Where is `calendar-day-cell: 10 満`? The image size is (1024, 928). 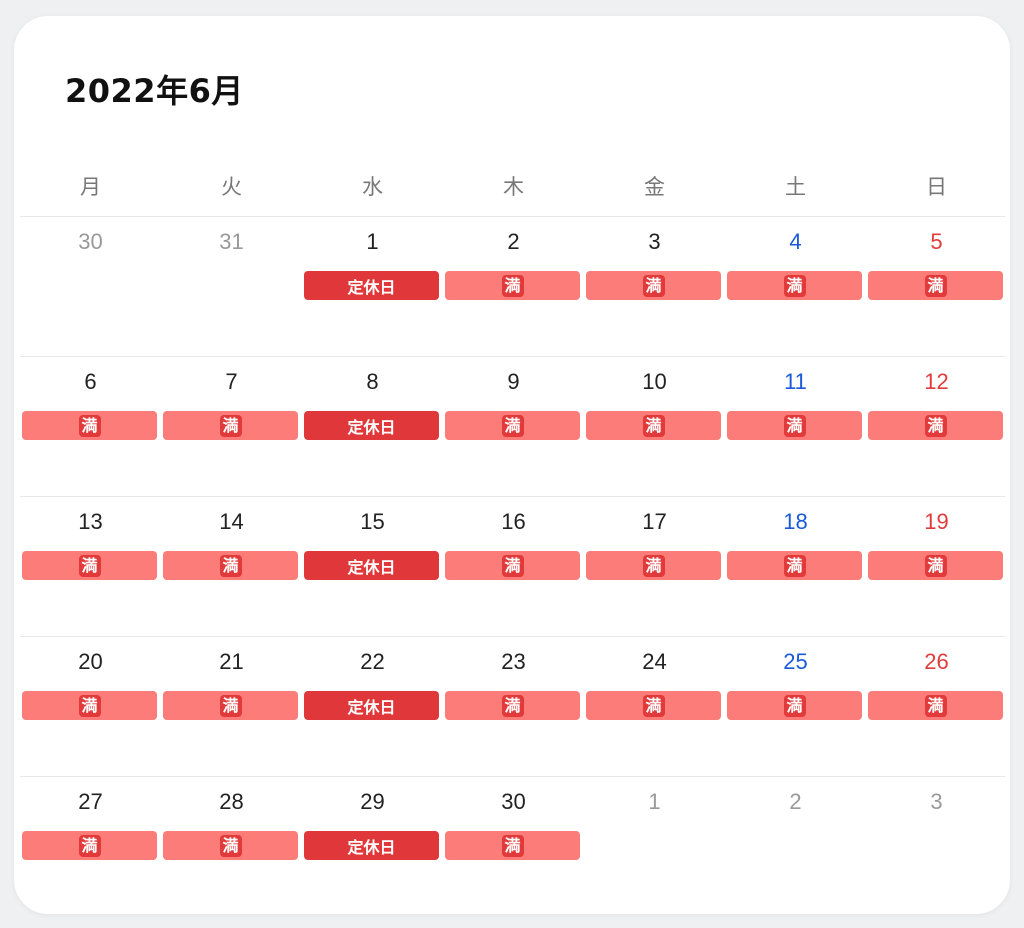 calendar-day-cell: 10 満 is located at coordinates (654, 426).